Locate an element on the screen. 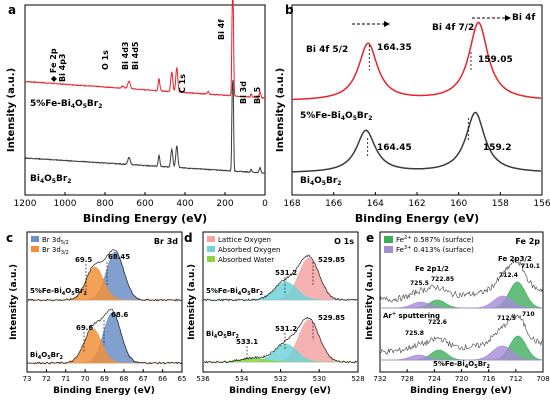 The image size is (550, 400). panel-d-fits is located at coordinates (280, 309).